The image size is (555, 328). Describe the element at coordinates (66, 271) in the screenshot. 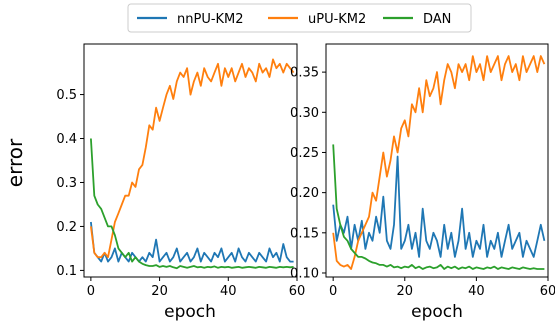

I see `y-tick-label-panel-0-0: 0.1` at that location.